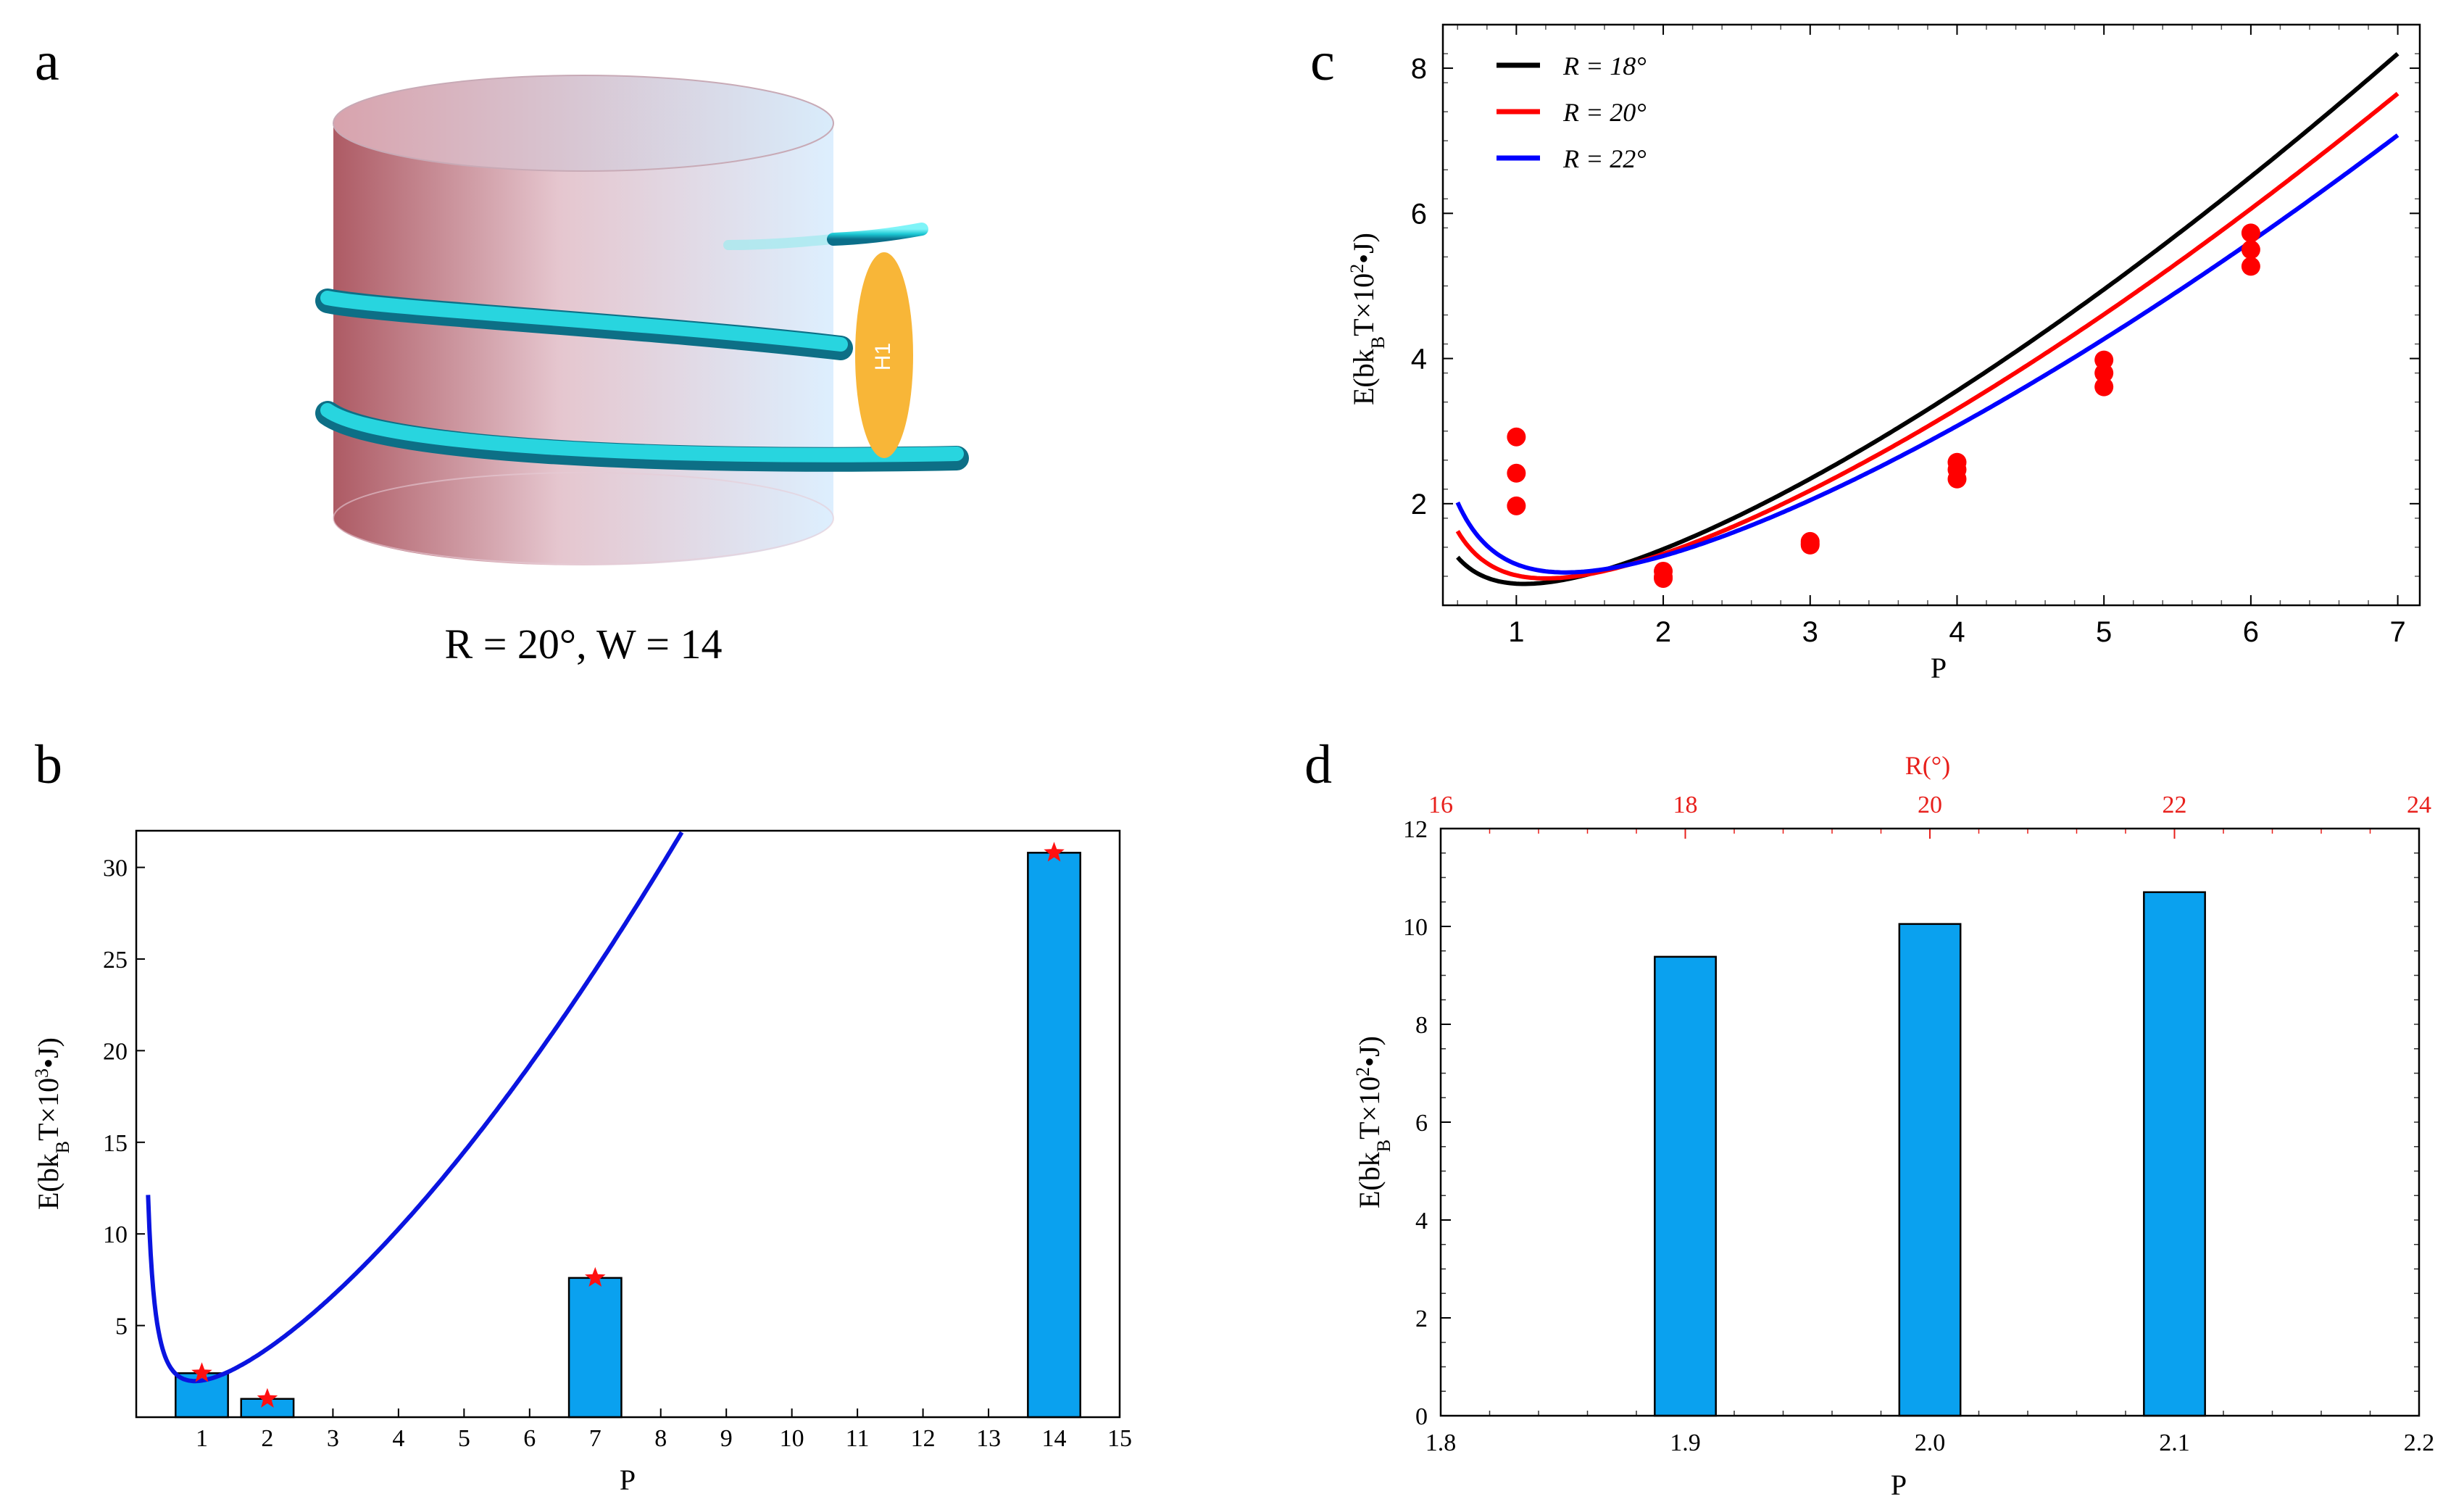 This screenshot has width=2464, height=1502. What do you see at coordinates (2175, 1154) in the screenshot?
I see `d-bar-p2.1` at bounding box center [2175, 1154].